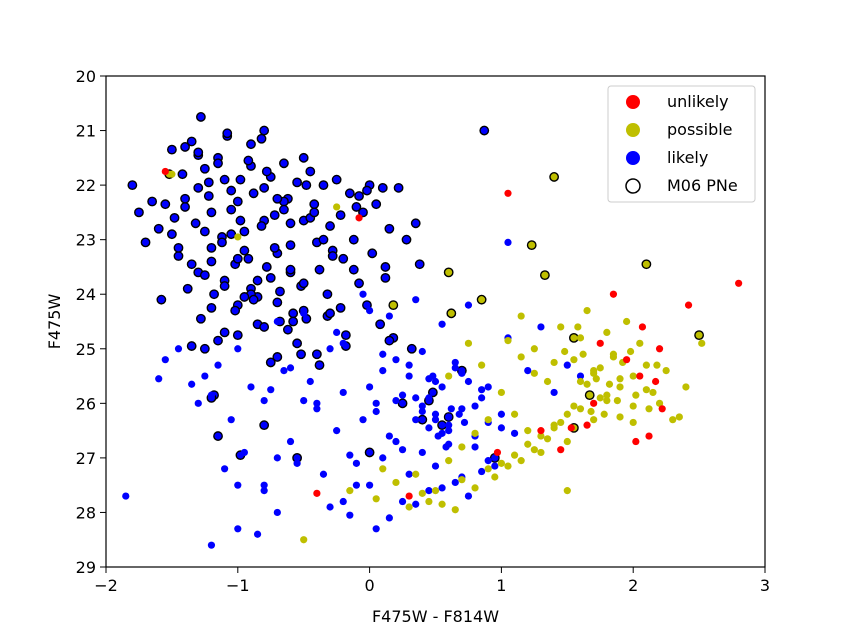 The width and height of the screenshot is (850, 638). I want to click on x-axis-label: F475W - F814W, so click(435, 616).